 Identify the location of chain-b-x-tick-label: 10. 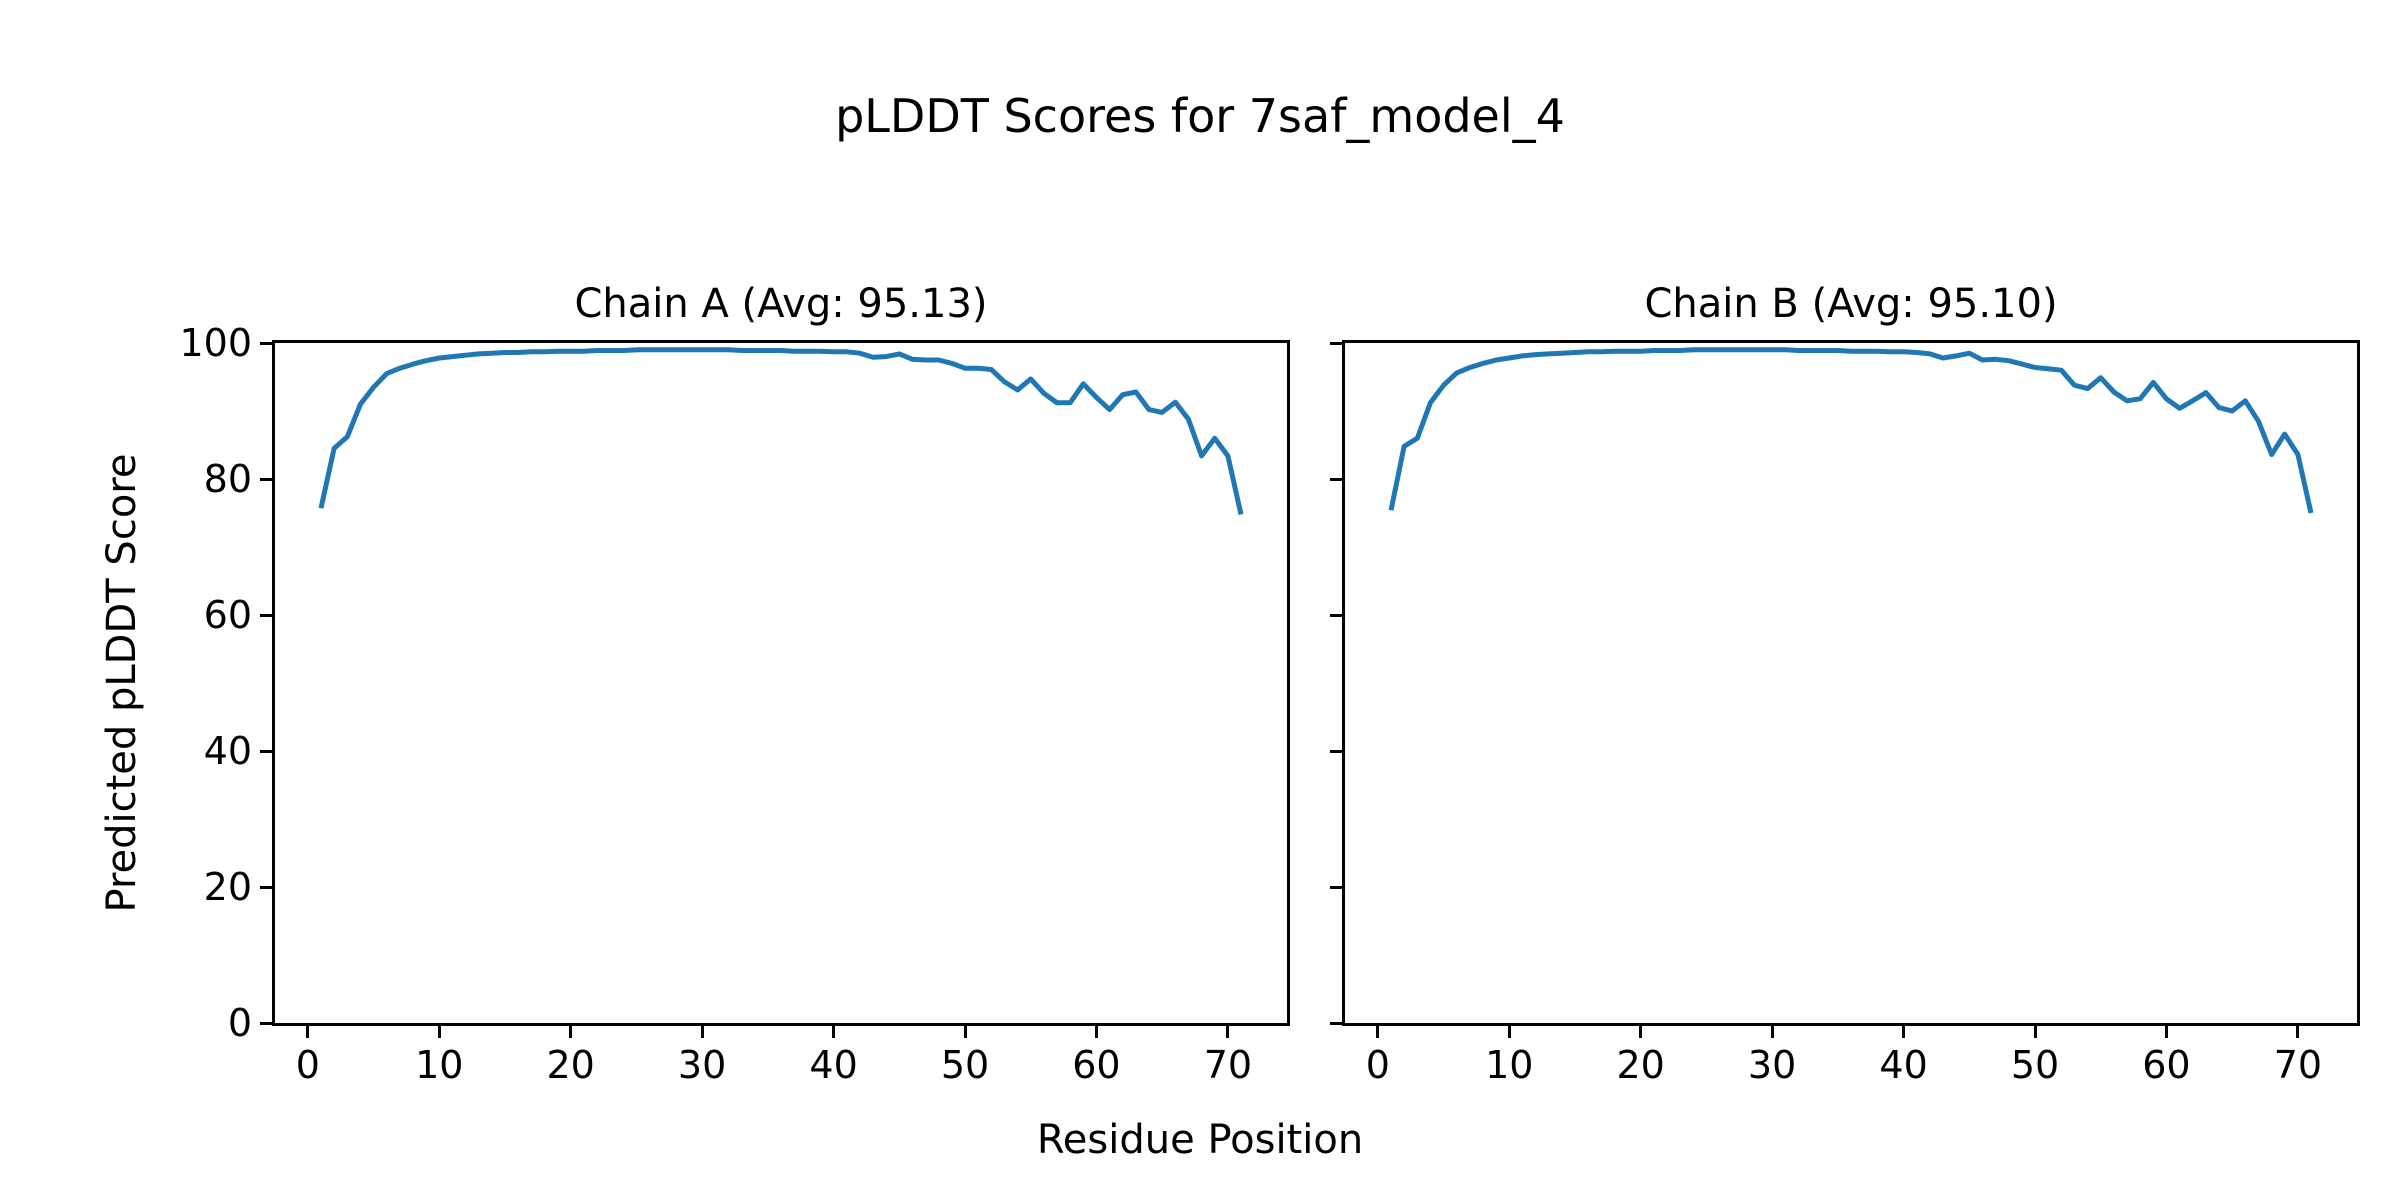
(1509, 1065).